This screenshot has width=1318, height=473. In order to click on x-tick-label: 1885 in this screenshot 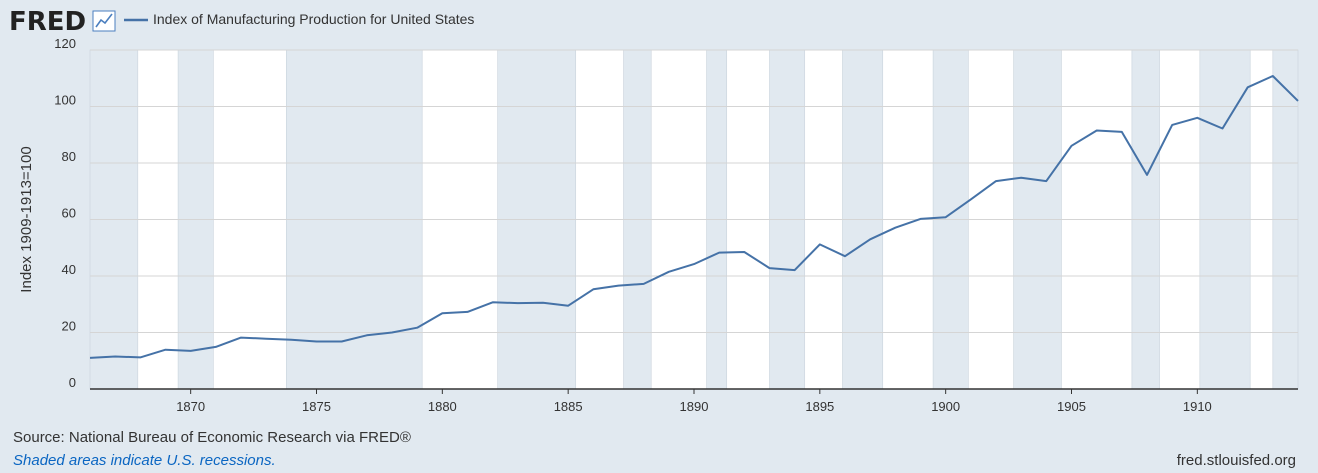, I will do `click(568, 406)`.